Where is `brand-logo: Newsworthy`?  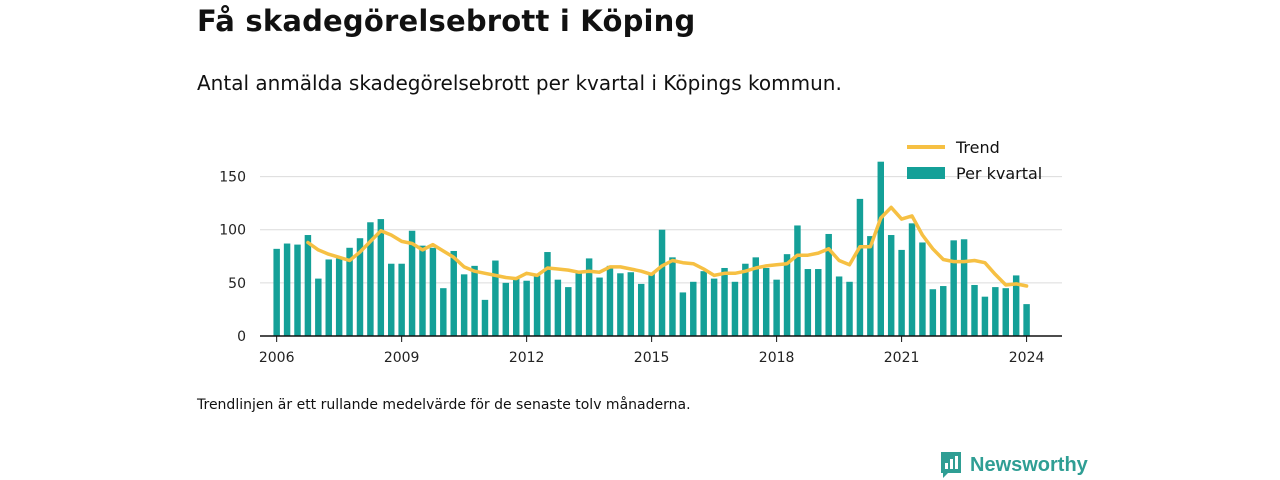 brand-logo: Newsworthy is located at coordinates (1013, 465).